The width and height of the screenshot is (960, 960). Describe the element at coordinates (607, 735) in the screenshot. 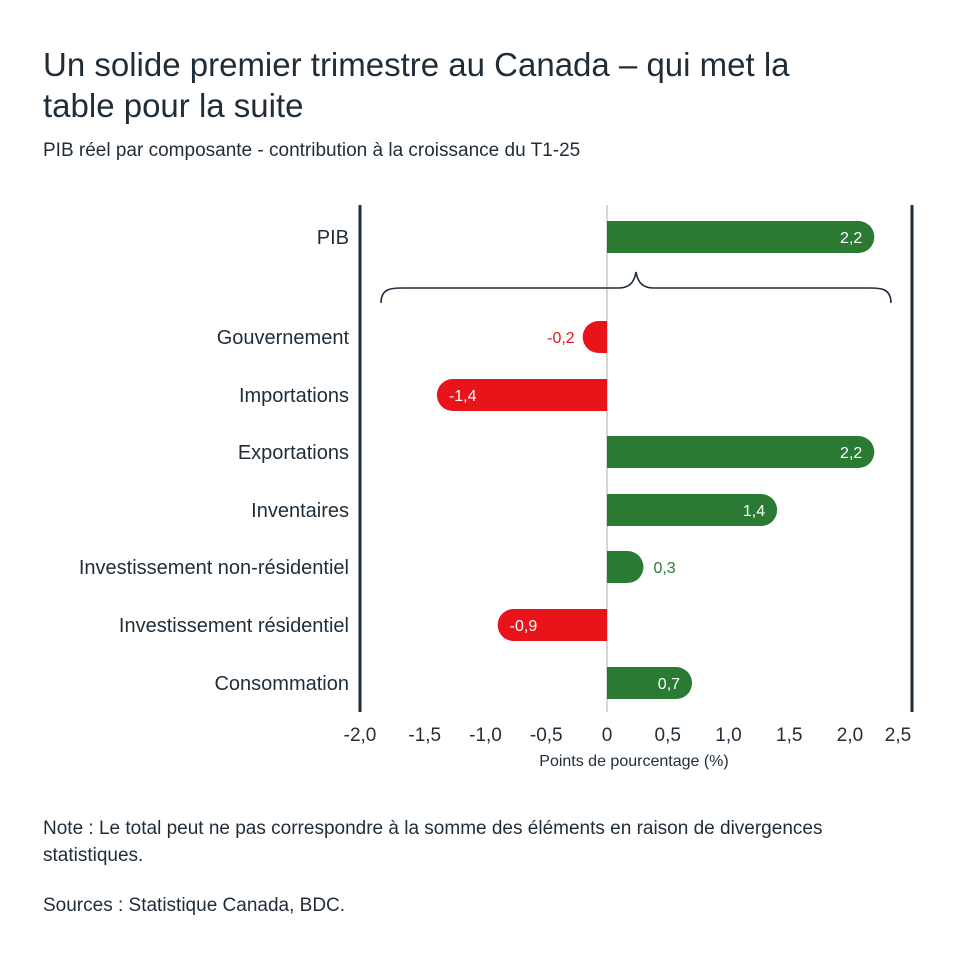

I see `x-tick-label-4: 0` at that location.